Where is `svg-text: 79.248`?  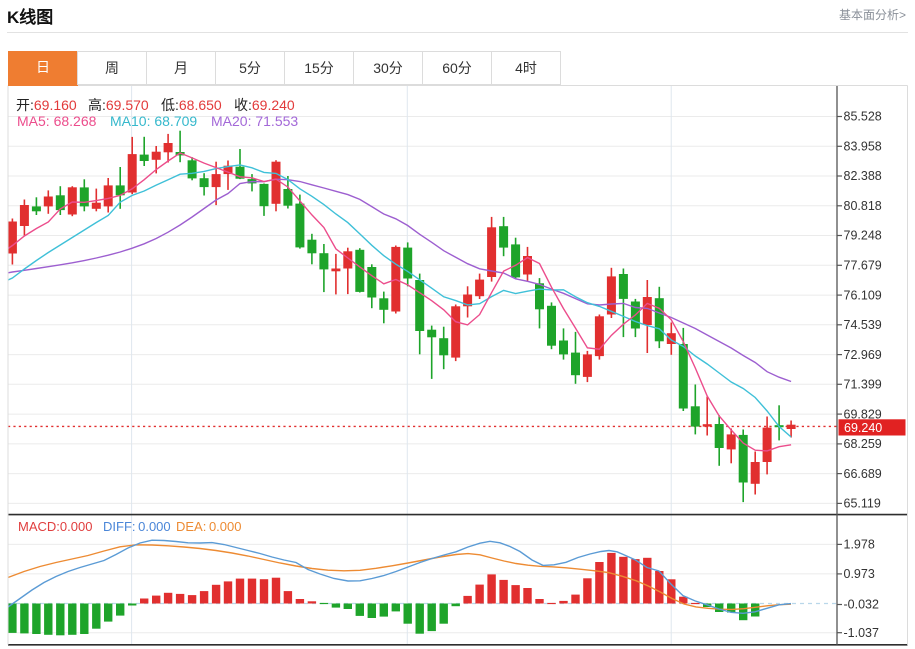 svg-text: 79.248 is located at coordinates (863, 236).